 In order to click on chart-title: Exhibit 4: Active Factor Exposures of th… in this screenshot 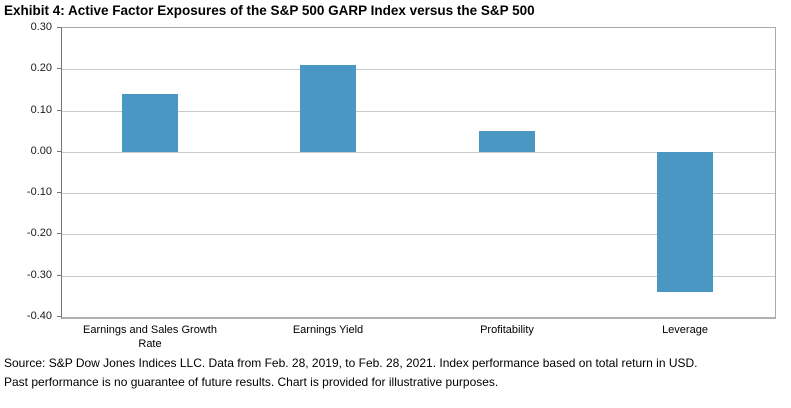, I will do `click(269, 10)`.